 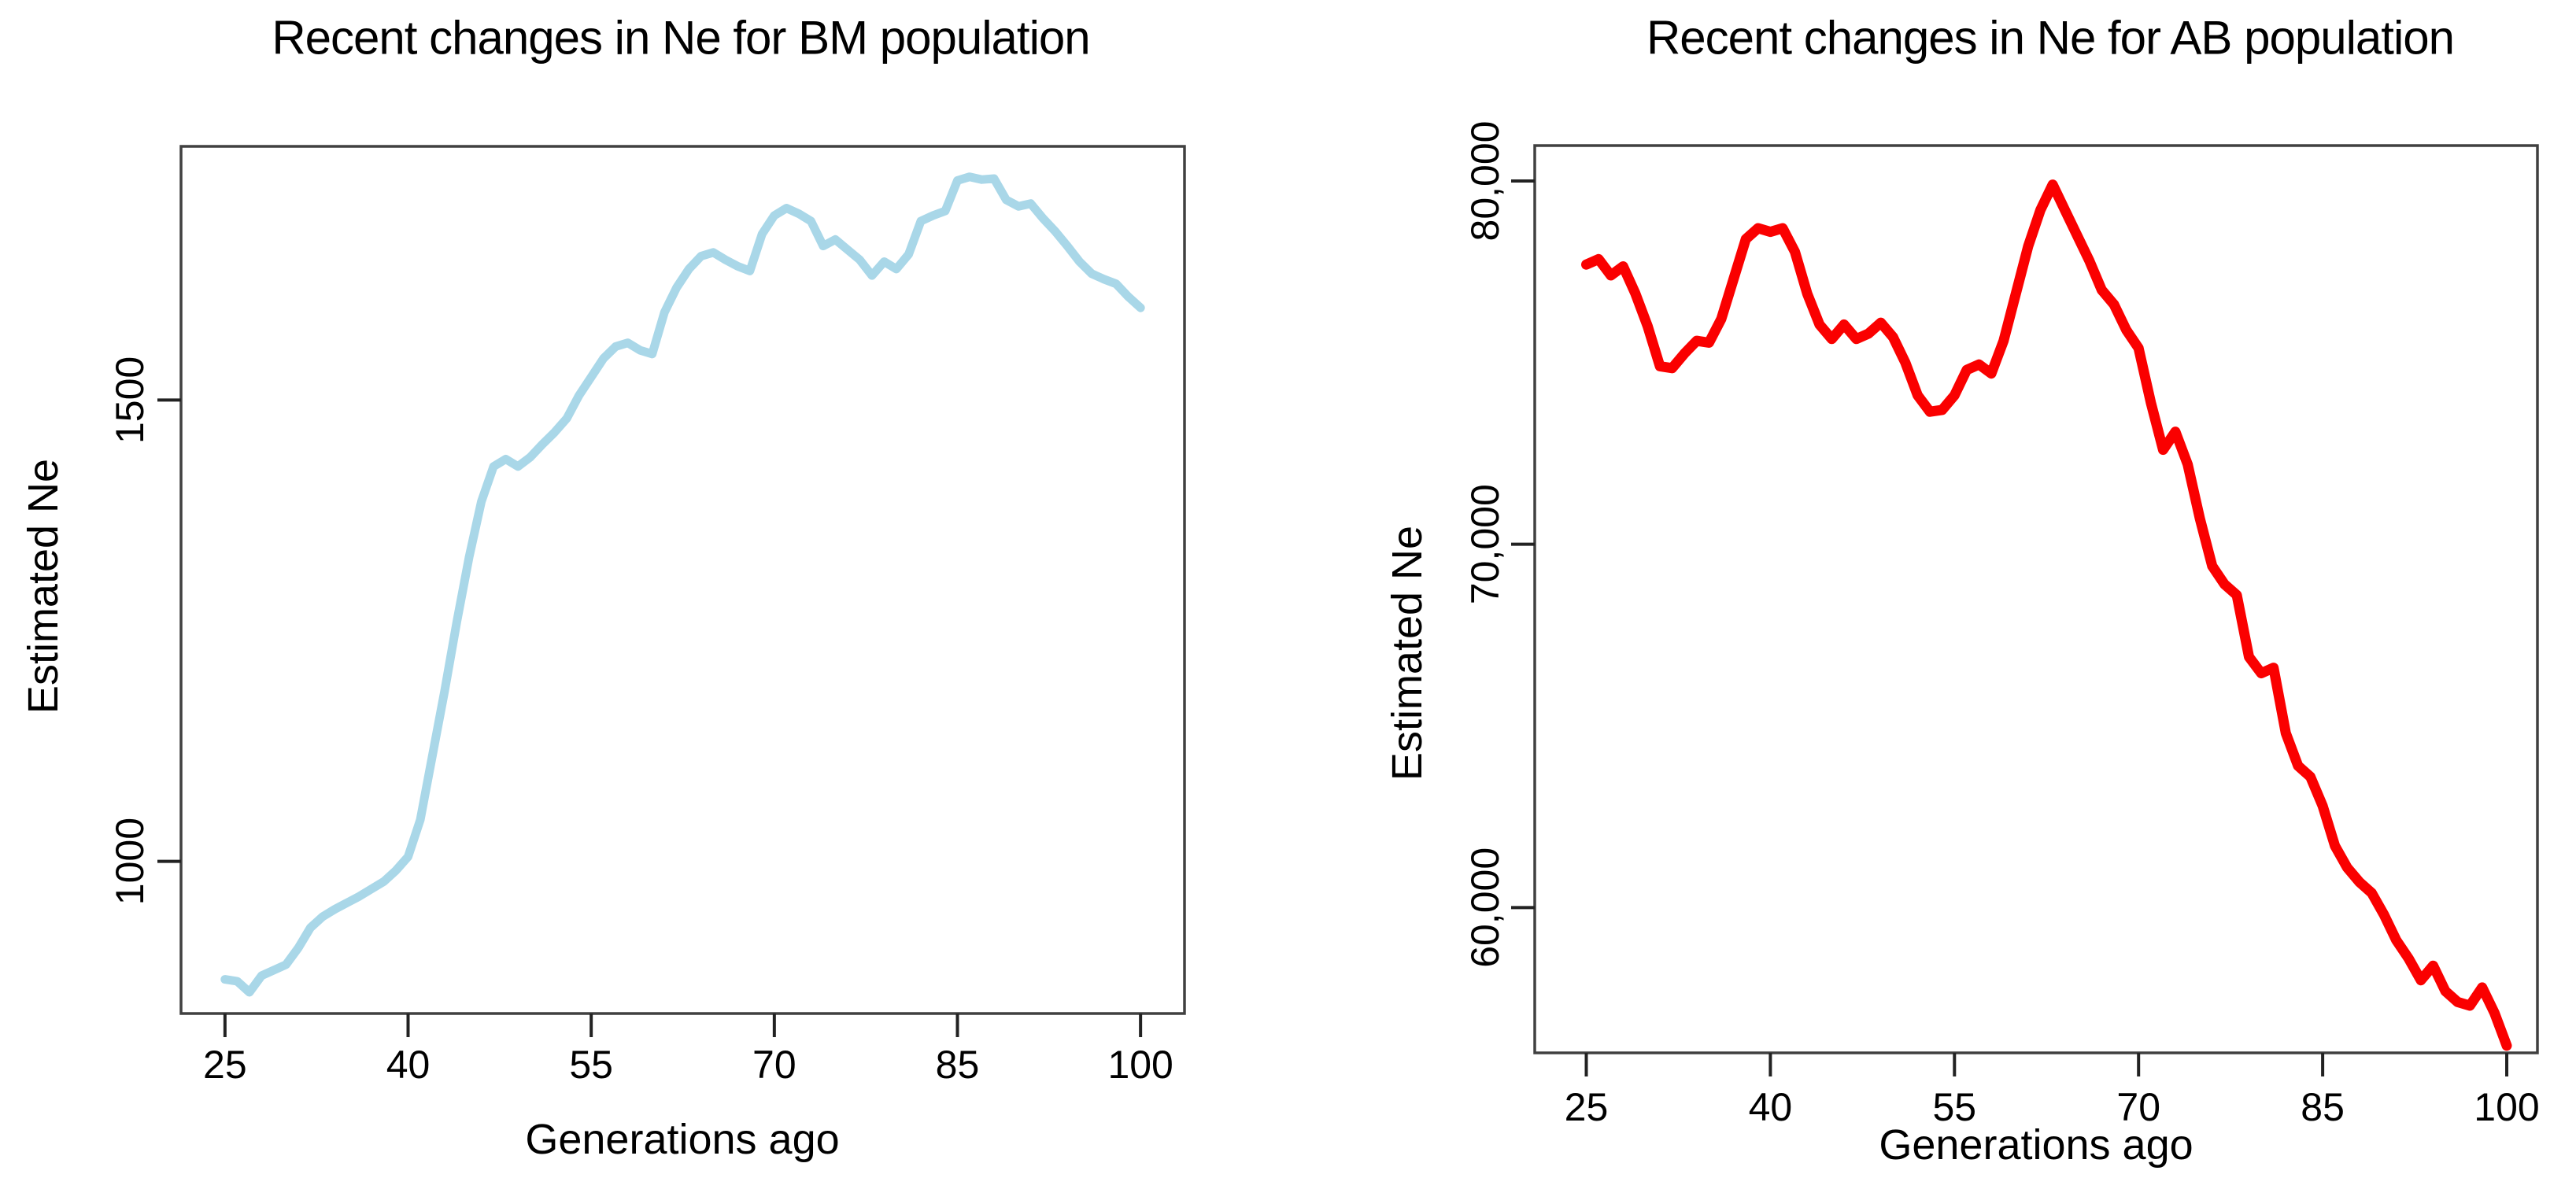 What do you see at coordinates (2323, 1107) in the screenshot?
I see `ab-x-tick-label-85: 85` at bounding box center [2323, 1107].